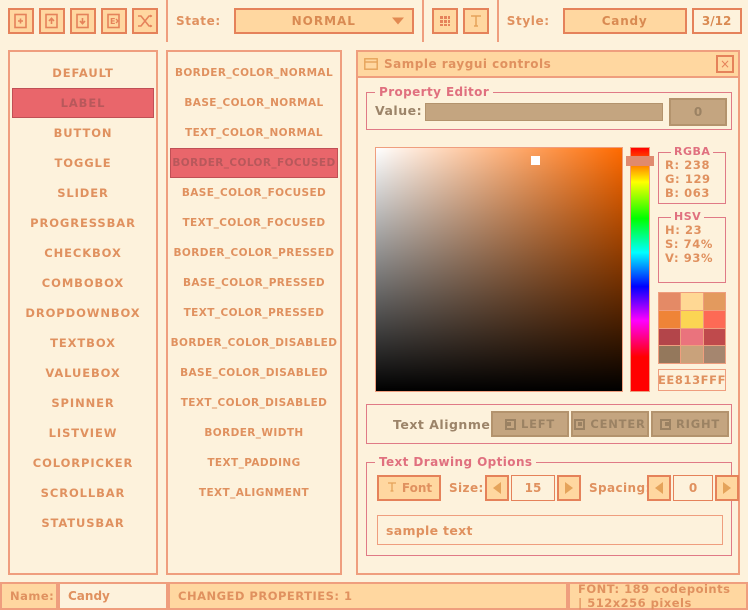  I want to click on align-right-button: RIGHT, so click(690, 424).